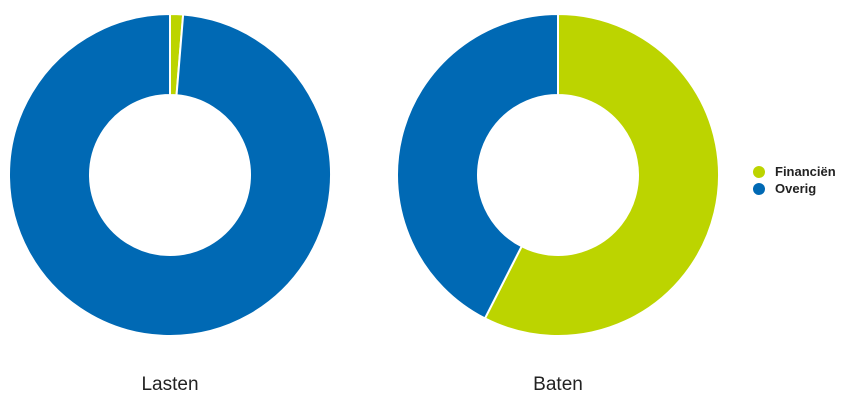 The width and height of the screenshot is (849, 394). I want to click on legend-marker-overig, so click(759, 189).